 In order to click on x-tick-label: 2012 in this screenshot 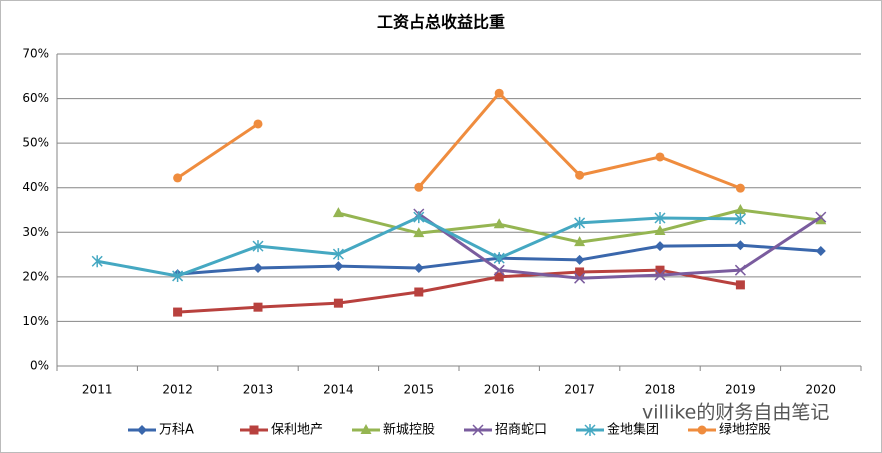, I will do `click(177, 390)`.